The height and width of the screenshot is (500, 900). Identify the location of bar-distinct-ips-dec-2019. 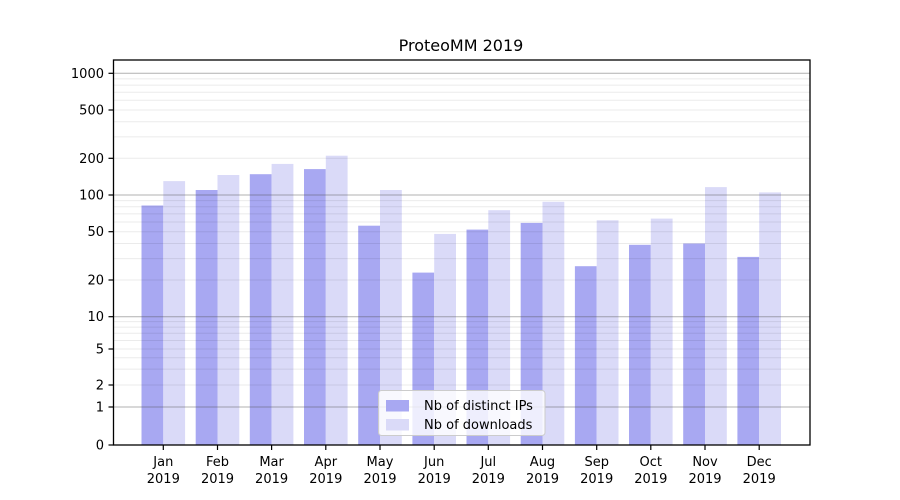
(748, 350).